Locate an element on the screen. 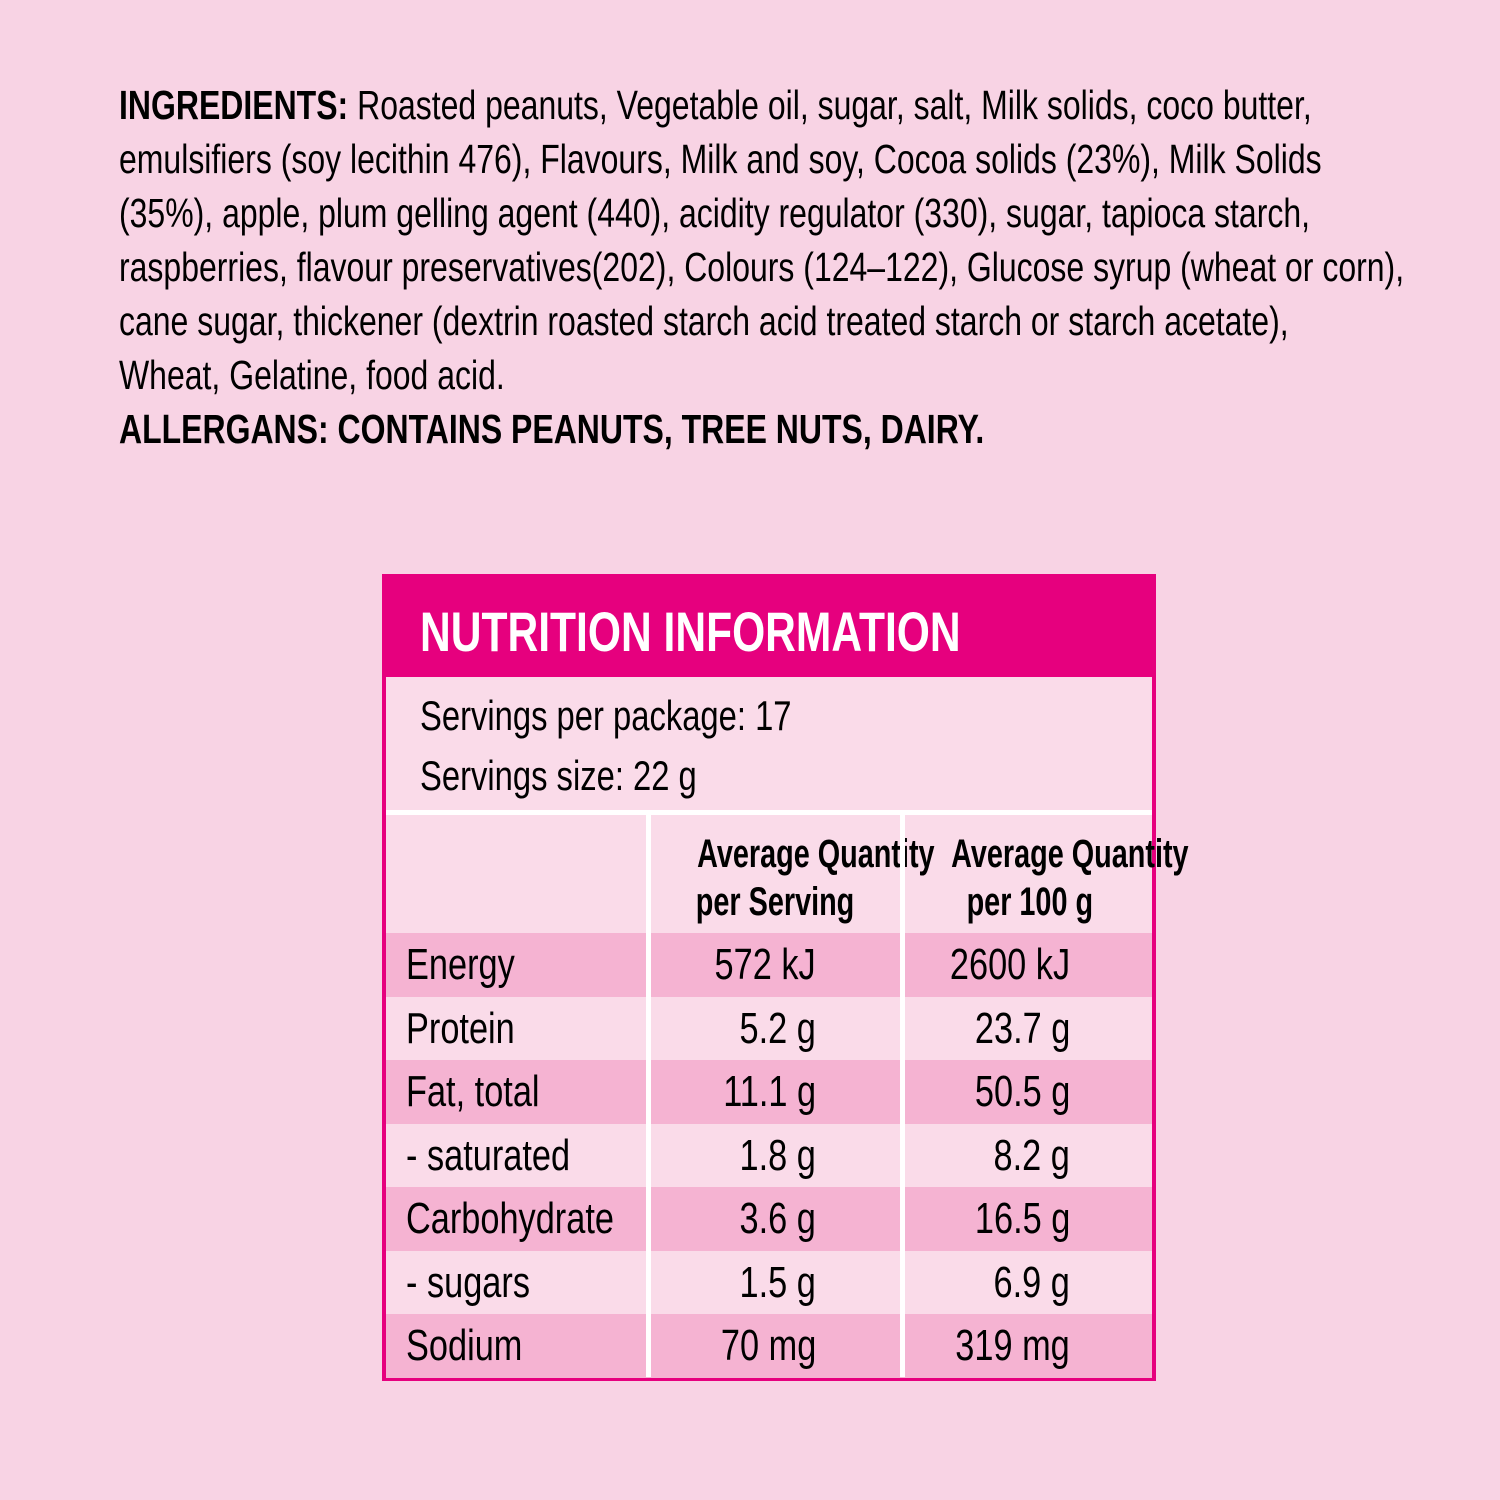 The image size is (1500, 1500). divider is located at coordinates (769, 812).